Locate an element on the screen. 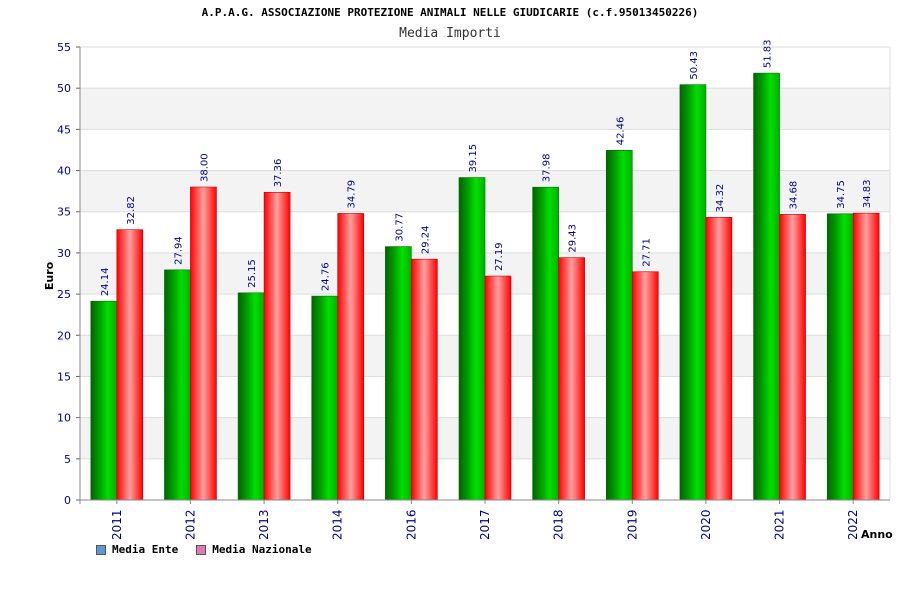 The height and width of the screenshot is (600, 900). x-axis-label: Anno is located at coordinates (877, 534).